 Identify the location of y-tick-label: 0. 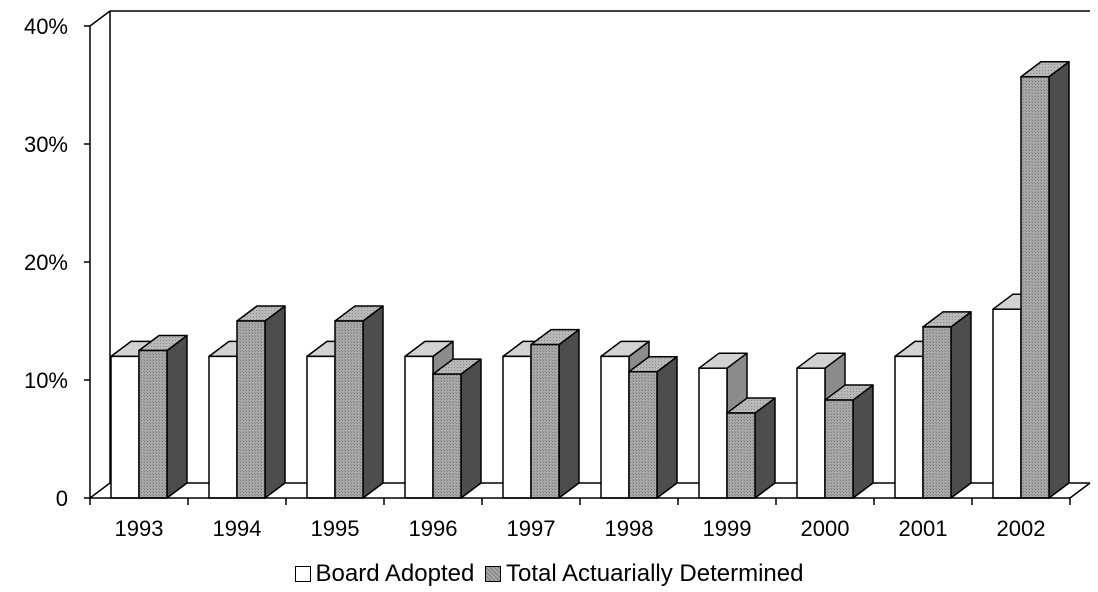
(62, 498).